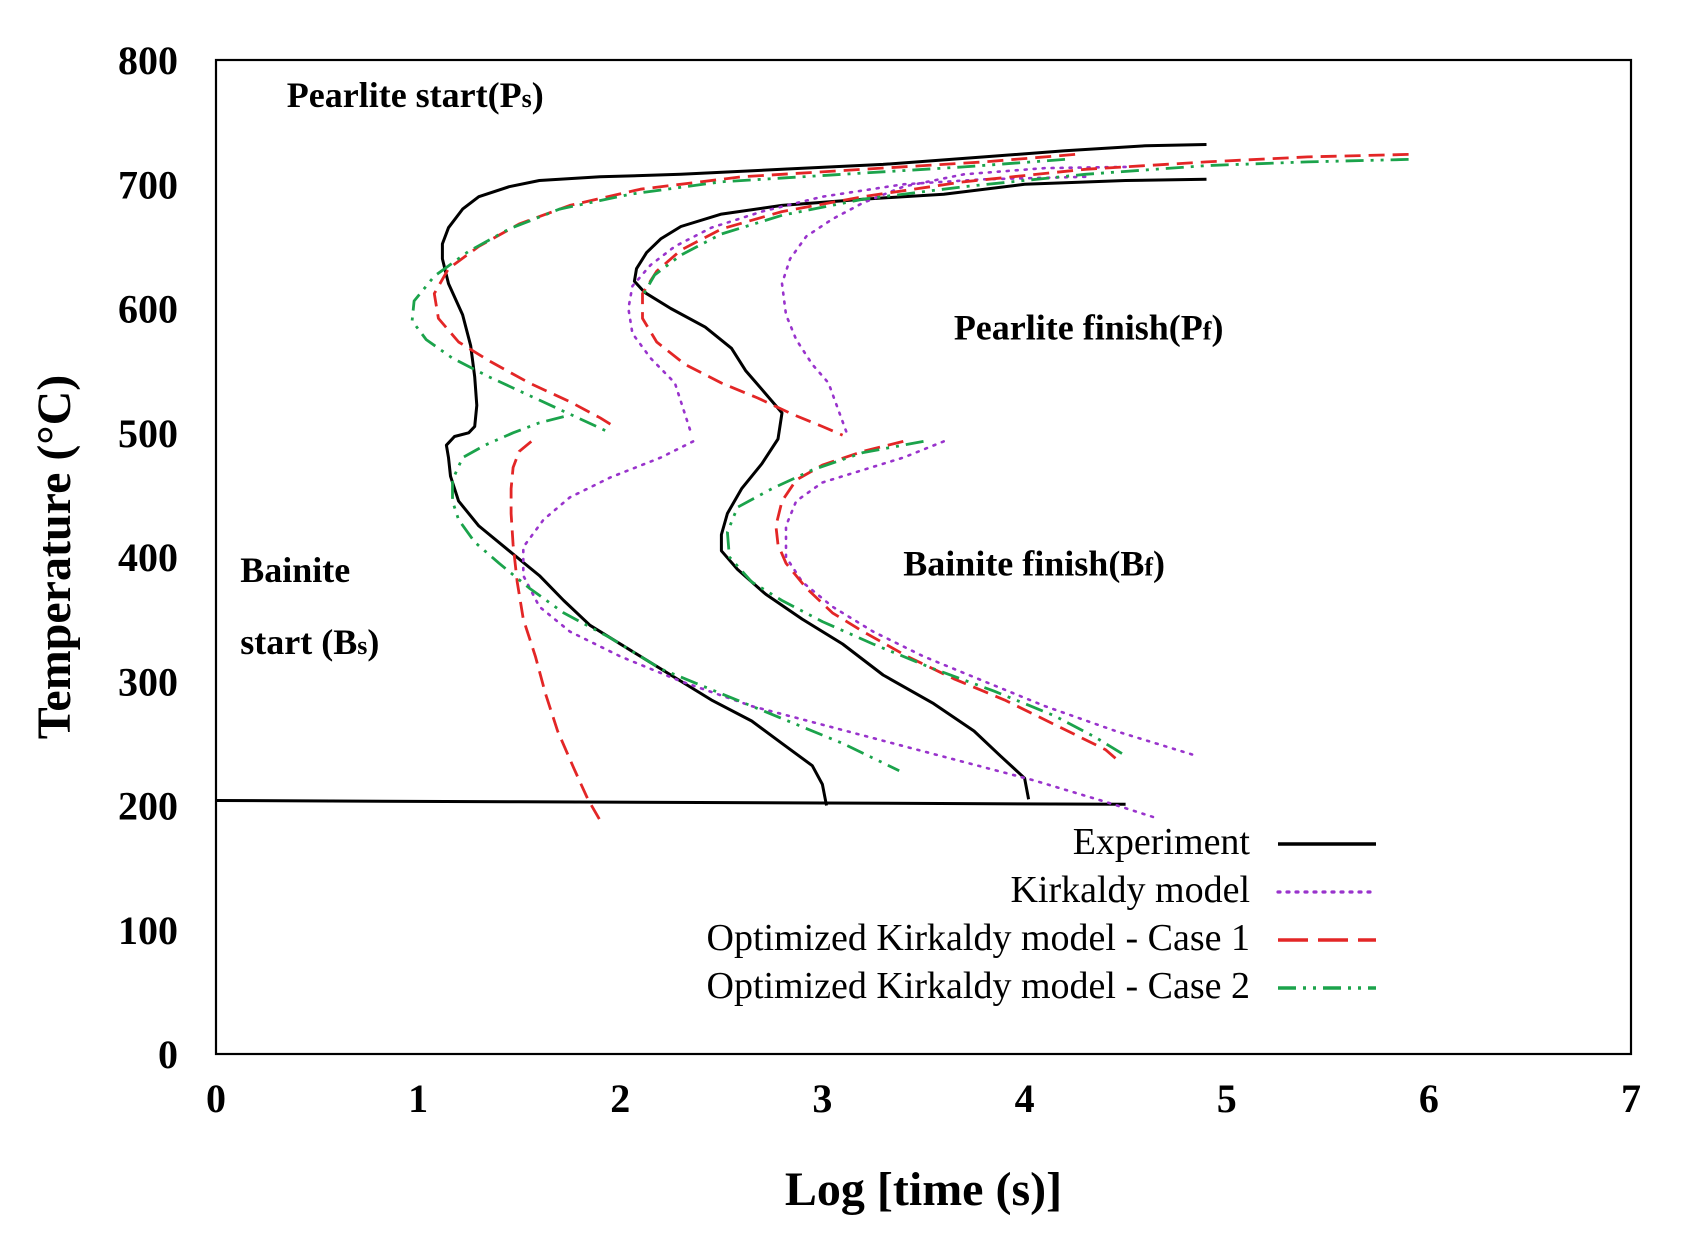  I want to click on y-tick-label: 100, so click(148, 930).